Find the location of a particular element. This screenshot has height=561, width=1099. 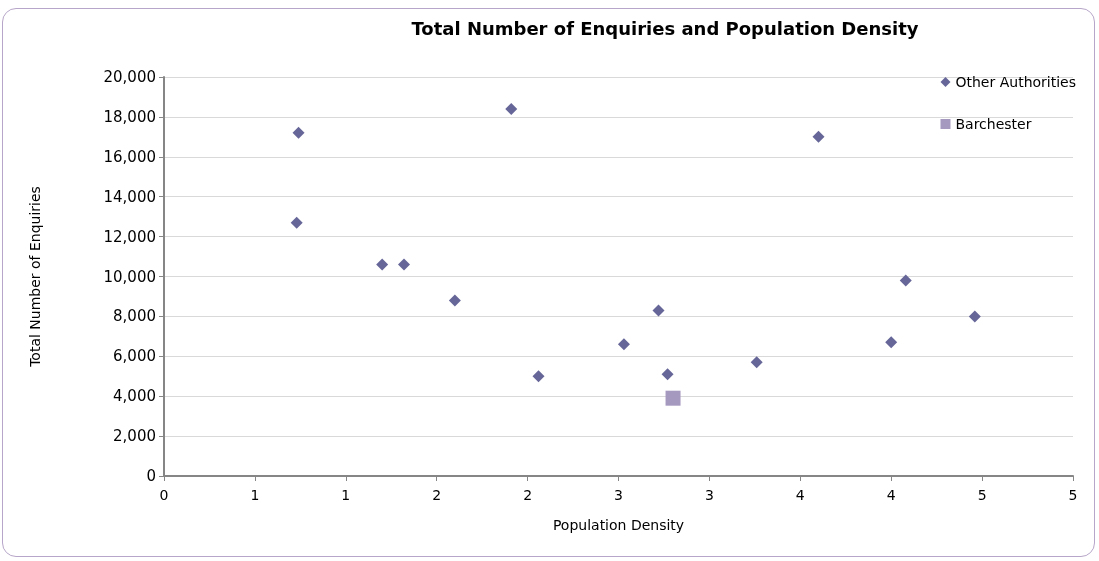

y-tick-label: 18,000 is located at coordinates (129, 116).